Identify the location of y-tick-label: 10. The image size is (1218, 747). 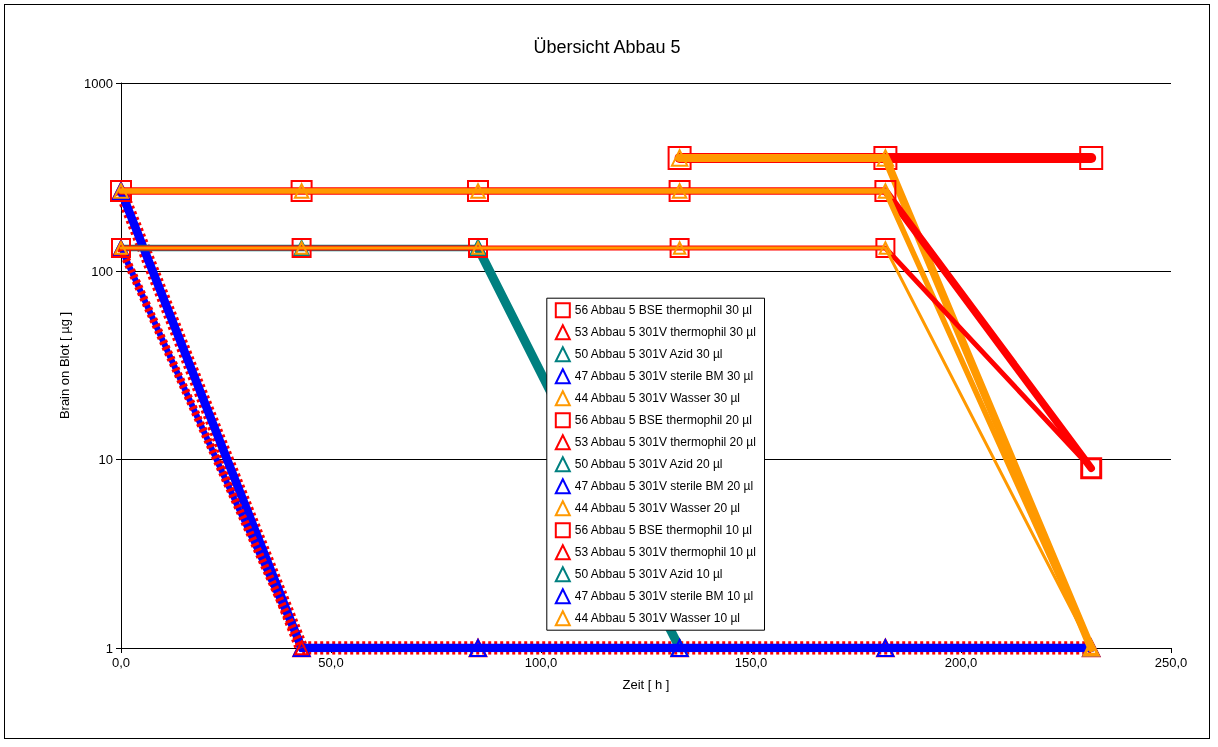
(105, 460).